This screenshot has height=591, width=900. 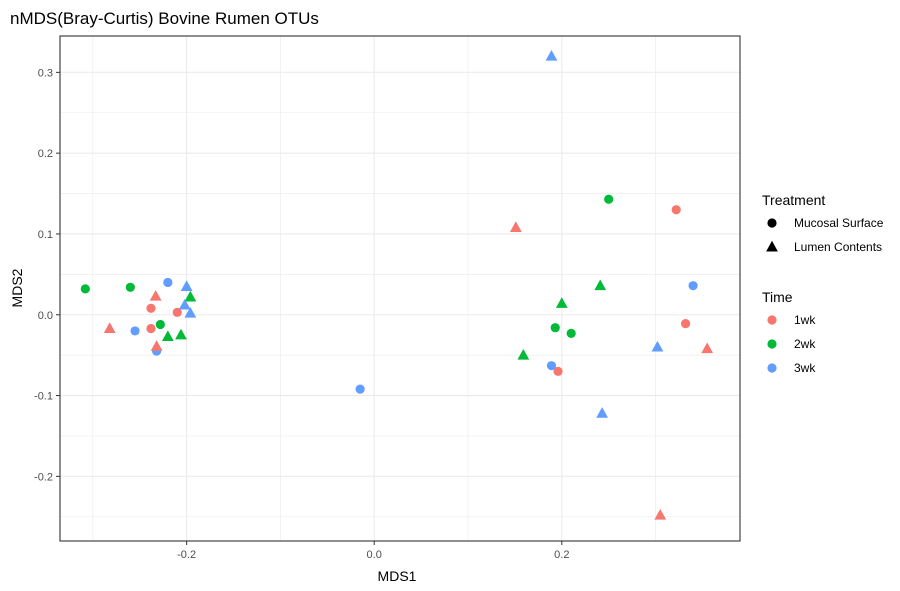 I want to click on y-axis-title: MDS2, so click(x=17, y=287).